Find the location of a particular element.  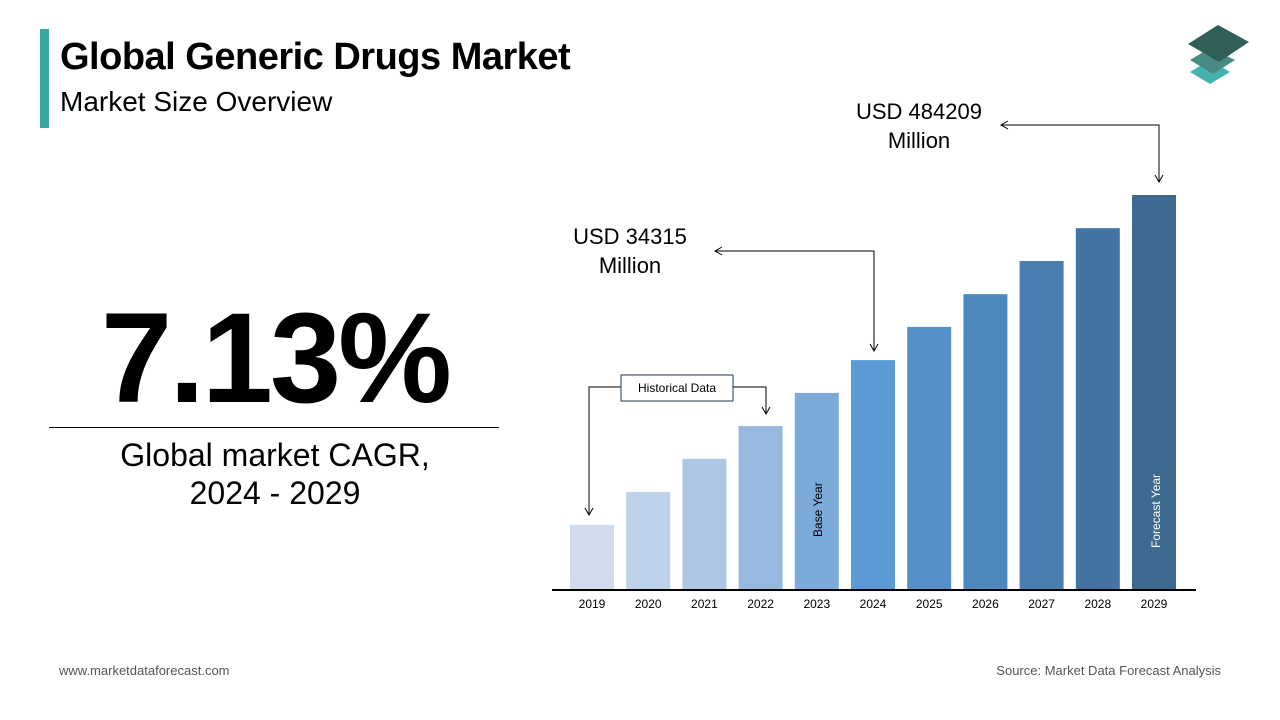

x-tick-label: 2019 is located at coordinates (592, 604).